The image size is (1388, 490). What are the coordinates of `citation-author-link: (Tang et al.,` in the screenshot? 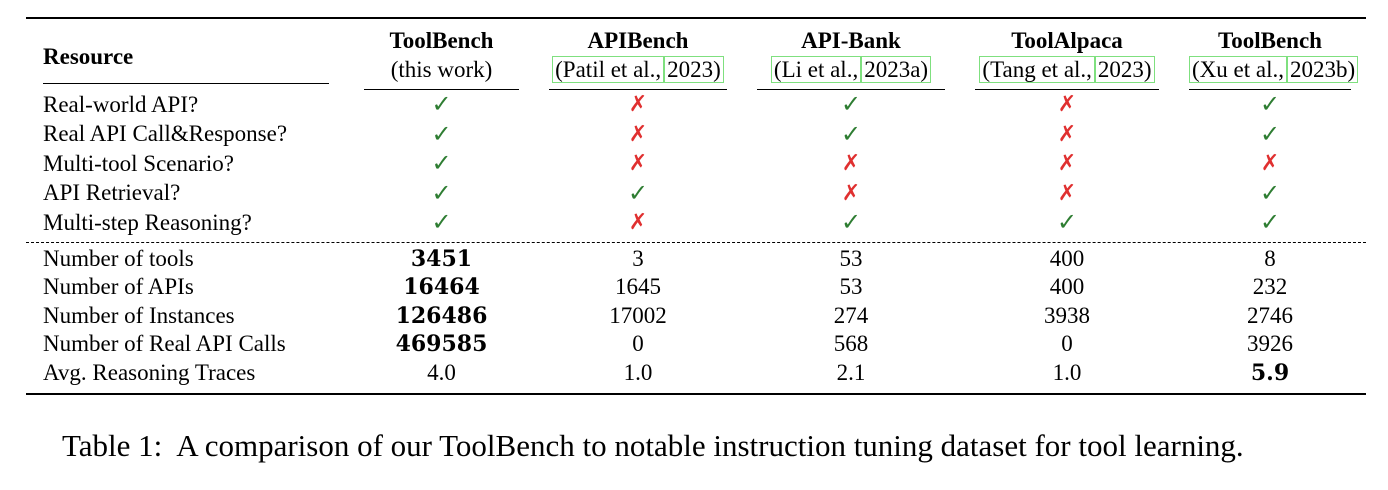 It's located at (1037, 69).